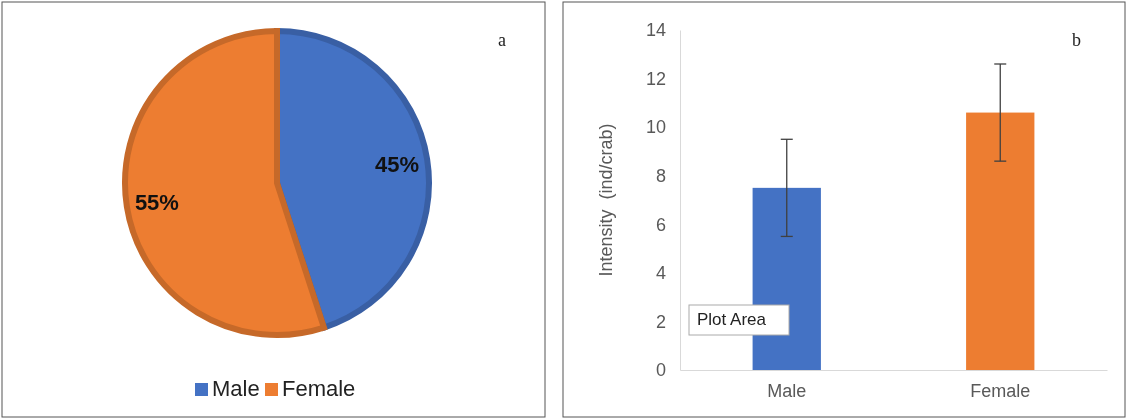  I want to click on y-tick-label: 4, so click(660, 273).